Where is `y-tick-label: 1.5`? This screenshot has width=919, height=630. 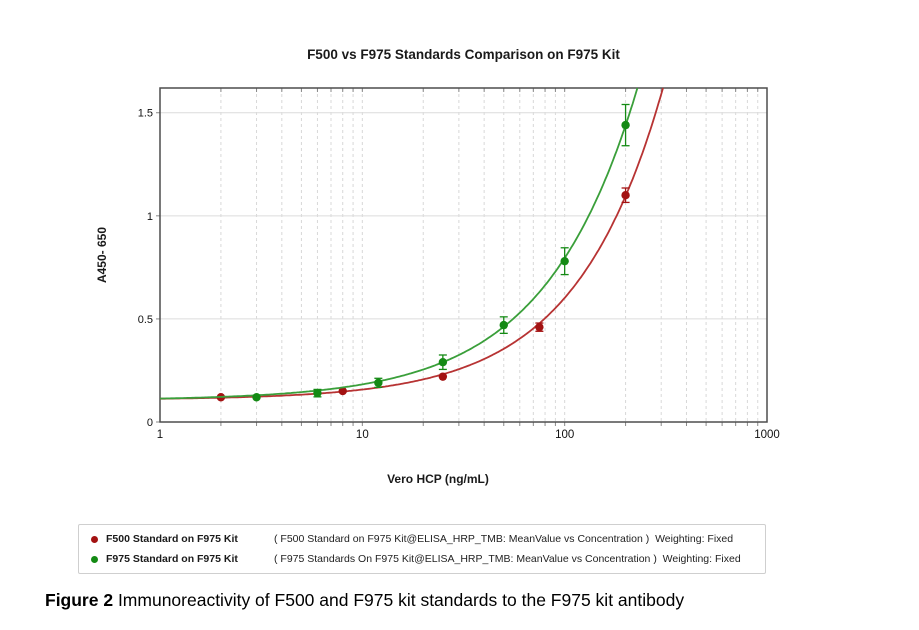 y-tick-label: 1.5 is located at coordinates (145, 114).